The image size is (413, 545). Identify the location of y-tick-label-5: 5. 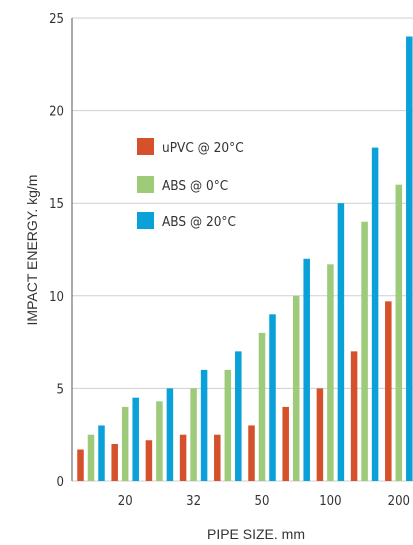
(60, 389).